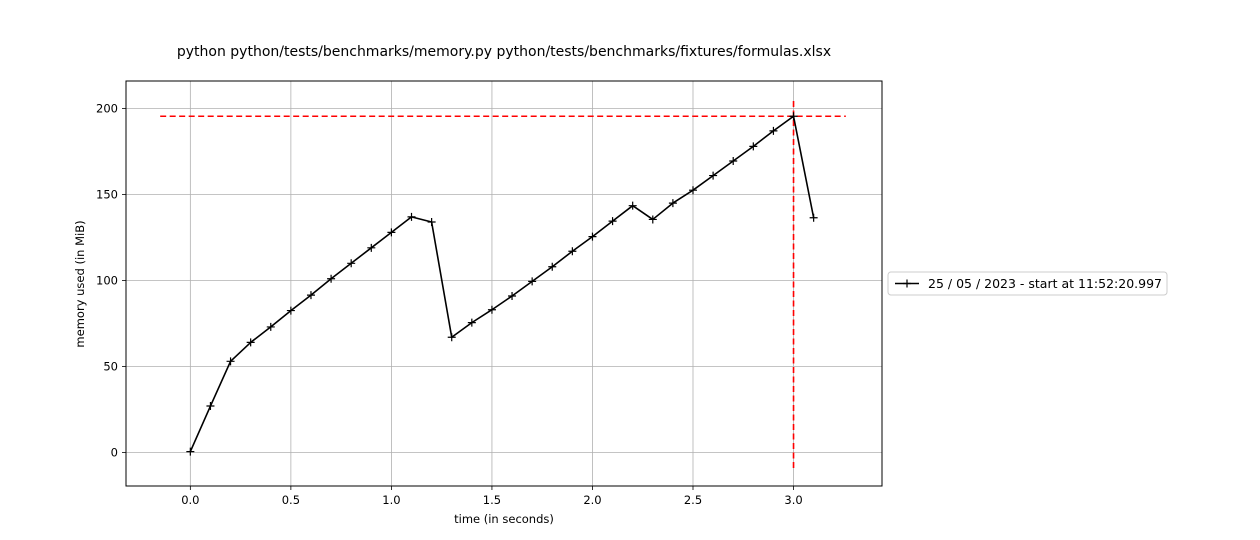 This screenshot has height=540, width=1260. Describe the element at coordinates (592, 500) in the screenshot. I see `x-tick-label: 2.0` at that location.